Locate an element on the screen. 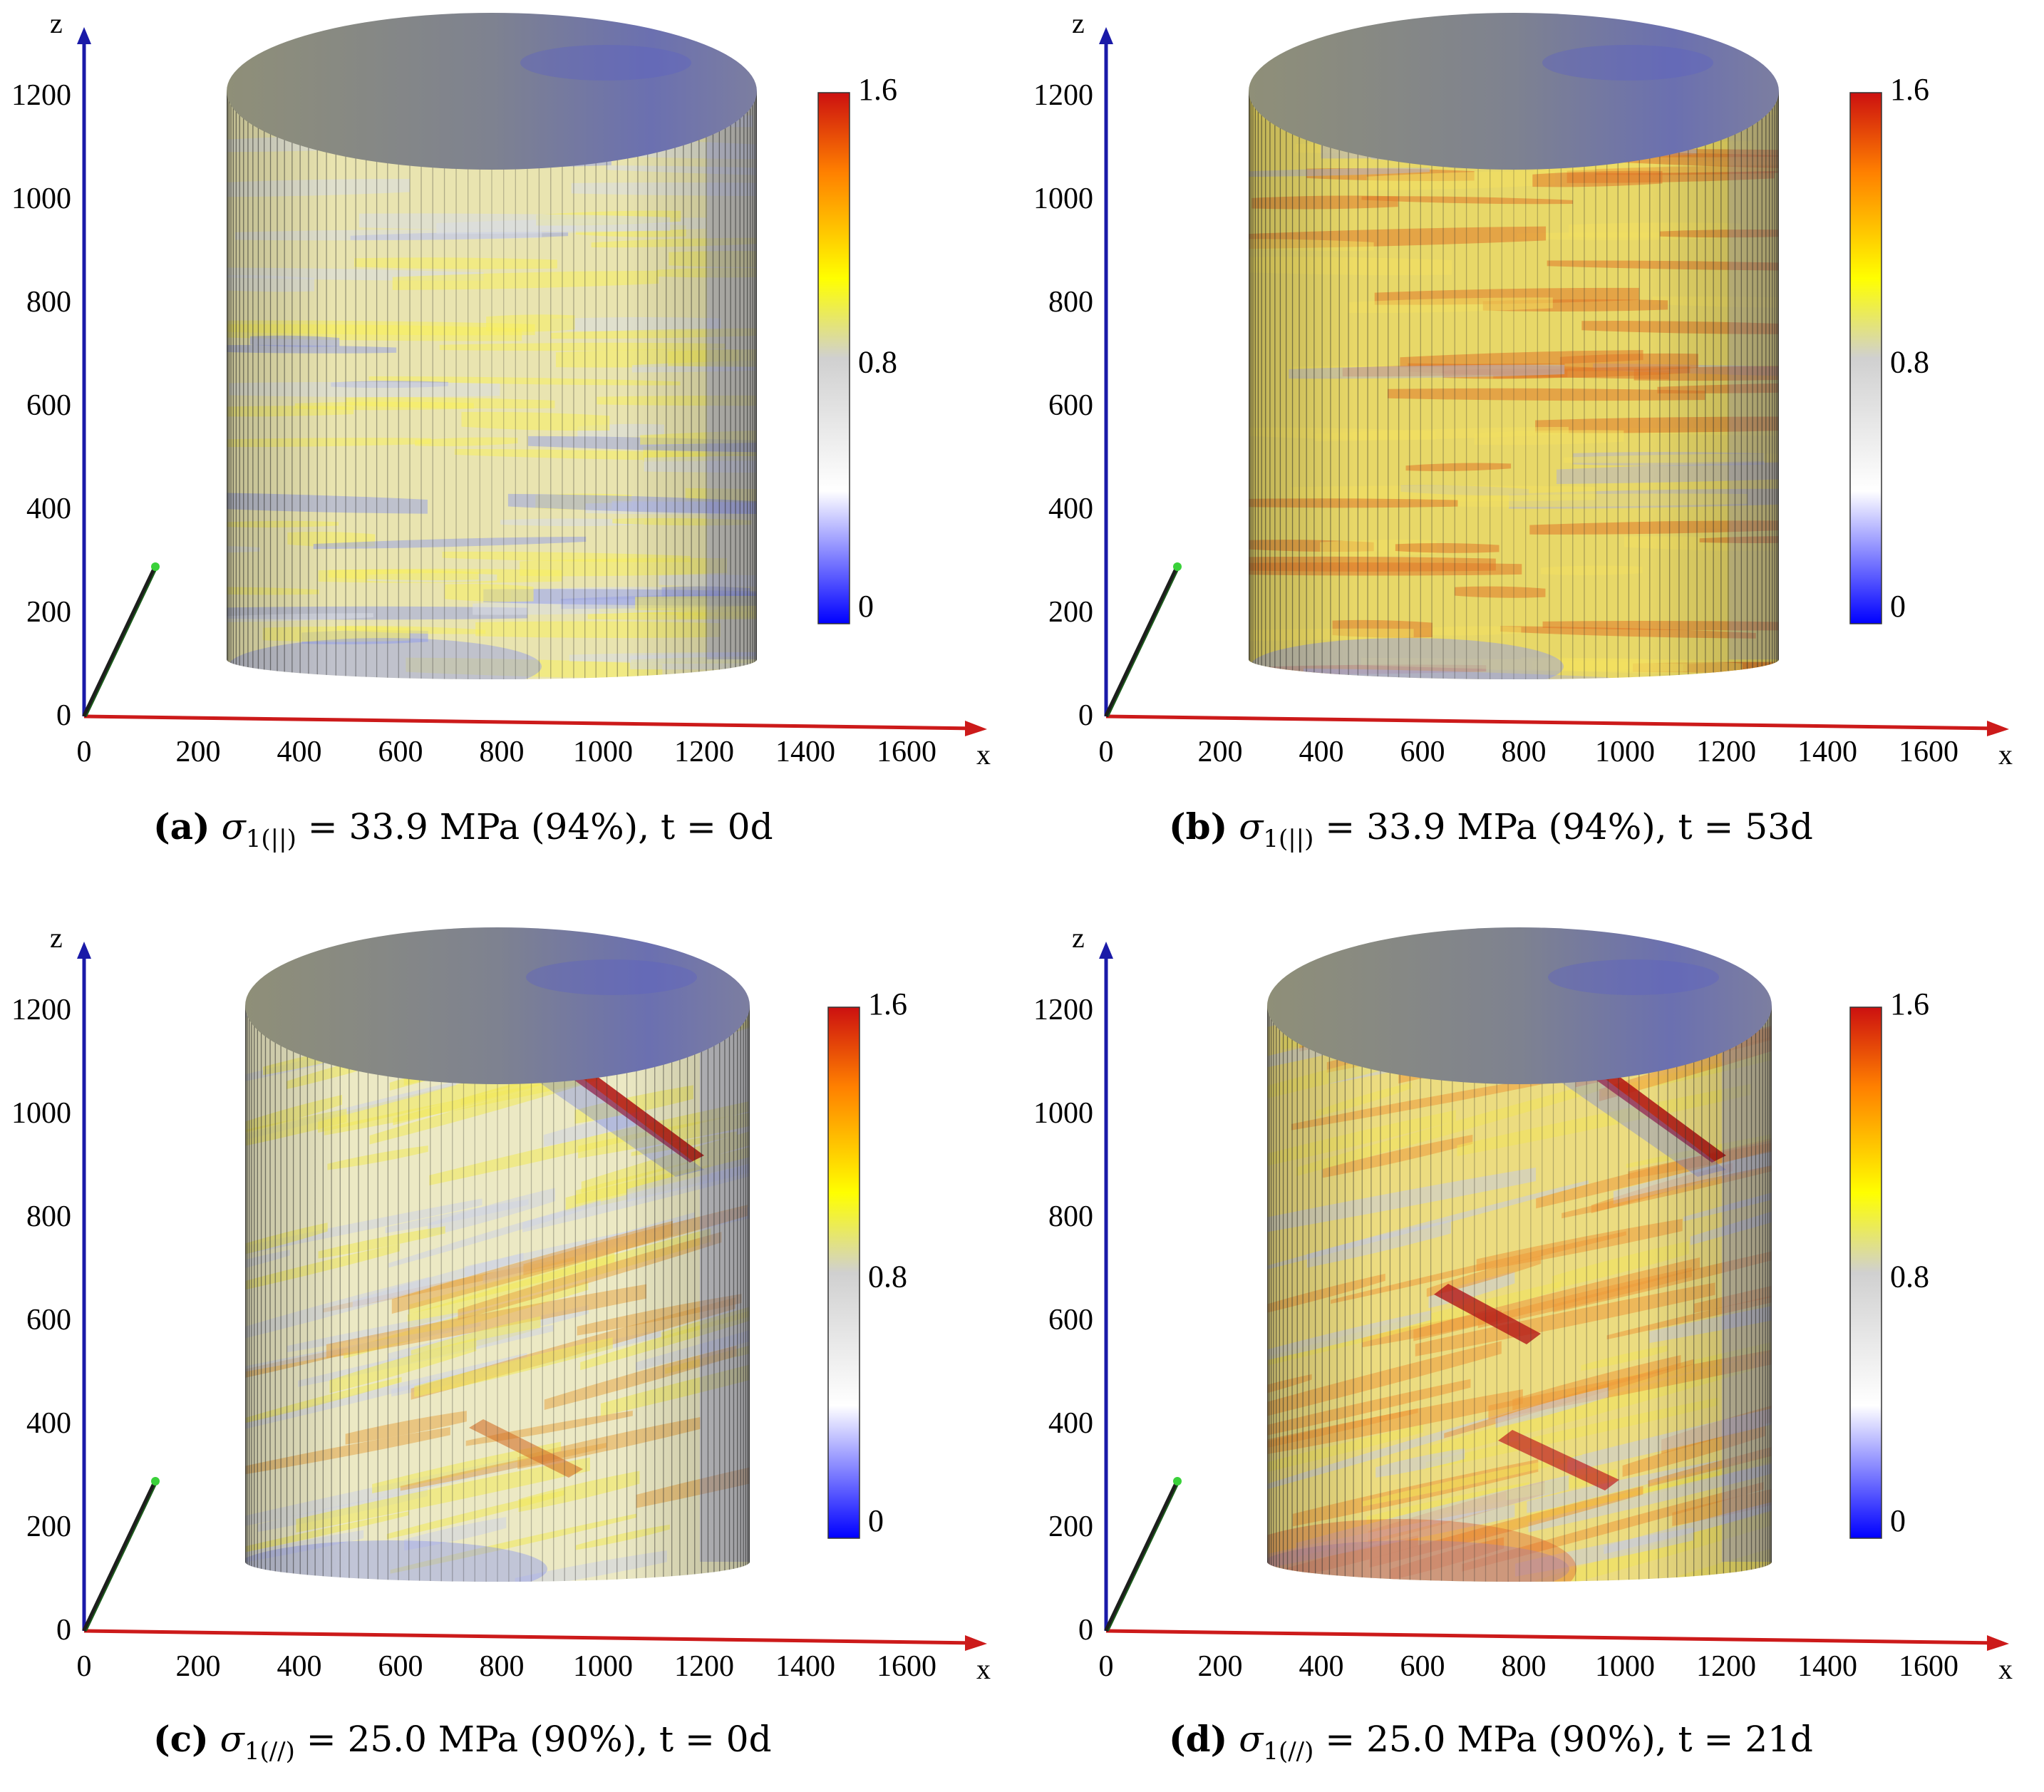 This screenshot has width=2044, height=1792. sigma-symbol: σ is located at coordinates (234, 827).